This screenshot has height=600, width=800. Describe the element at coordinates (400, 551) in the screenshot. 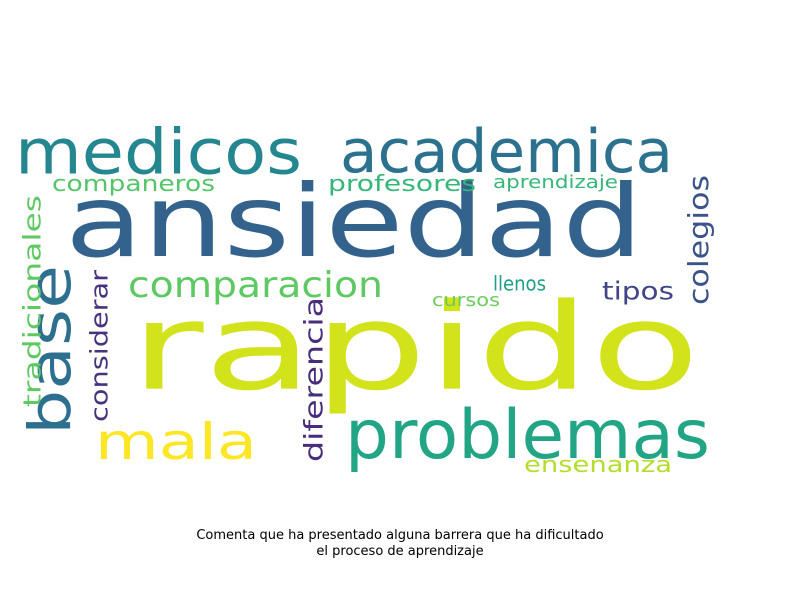

I see `caption-line-2: el proceso de aprendizaje` at that location.